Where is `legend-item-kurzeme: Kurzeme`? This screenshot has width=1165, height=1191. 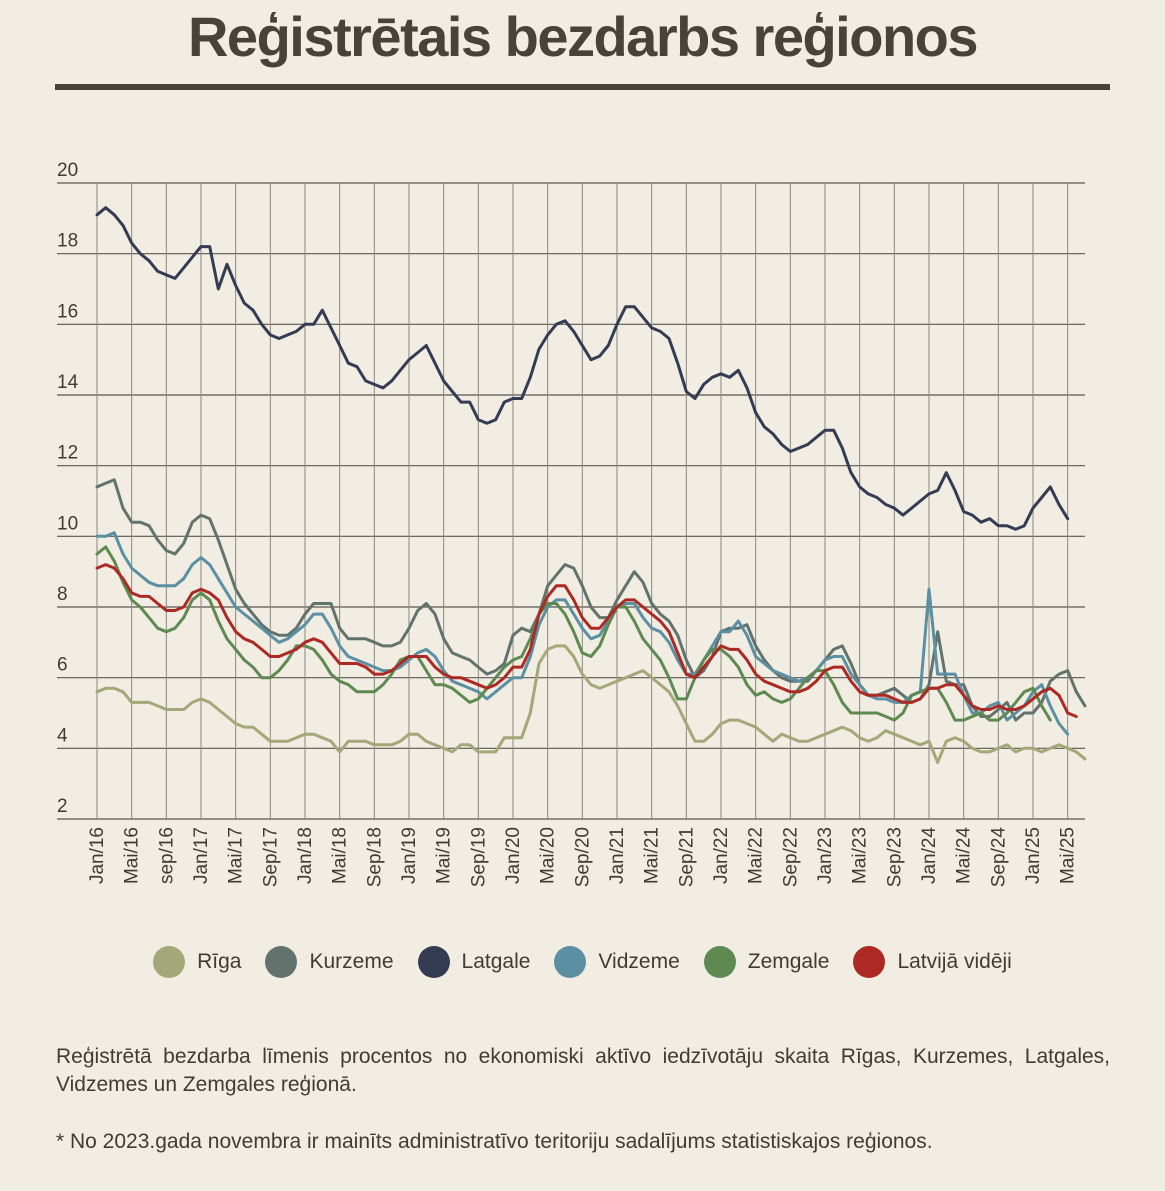 legend-item-kurzeme: Kurzeme is located at coordinates (329, 962).